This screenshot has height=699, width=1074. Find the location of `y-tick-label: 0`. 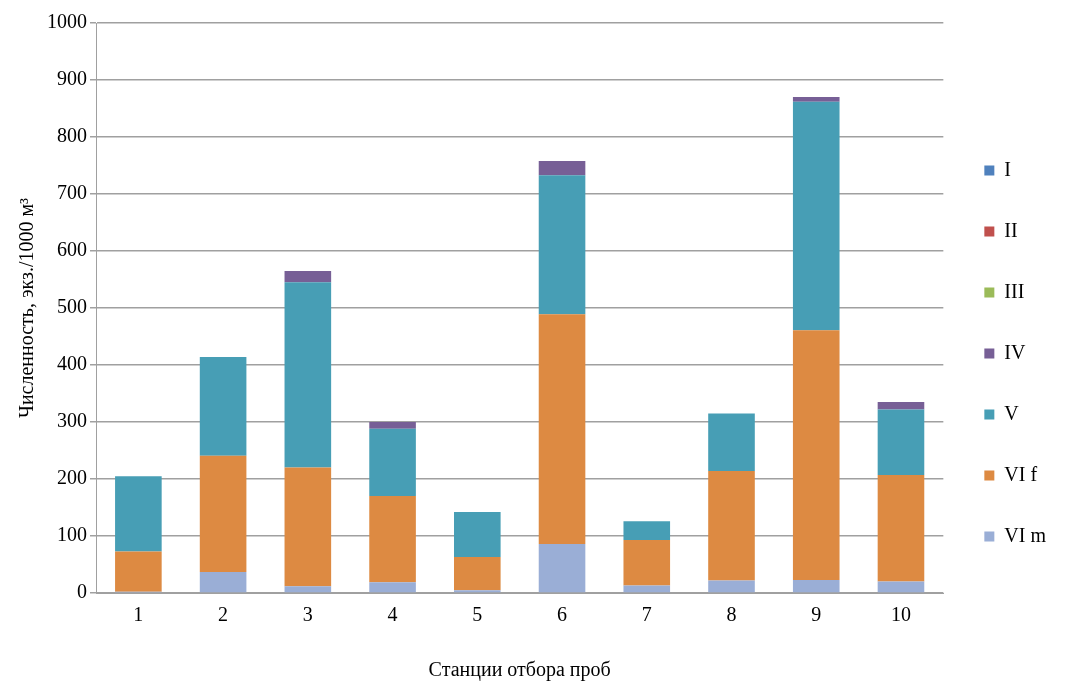

y-tick-label: 0 is located at coordinates (82, 591).